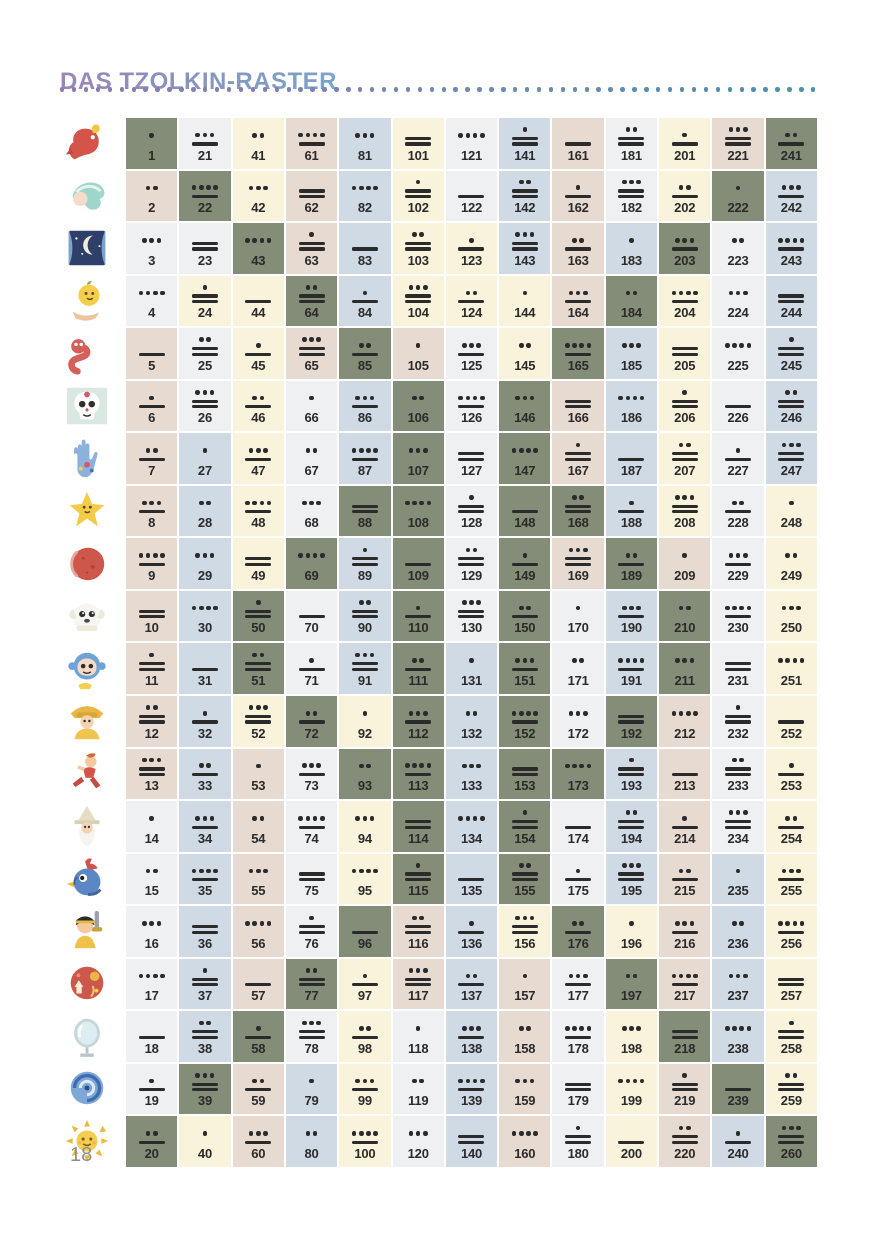 The height and width of the screenshot is (1240, 874). I want to click on grid-cell: 172, so click(578, 721).